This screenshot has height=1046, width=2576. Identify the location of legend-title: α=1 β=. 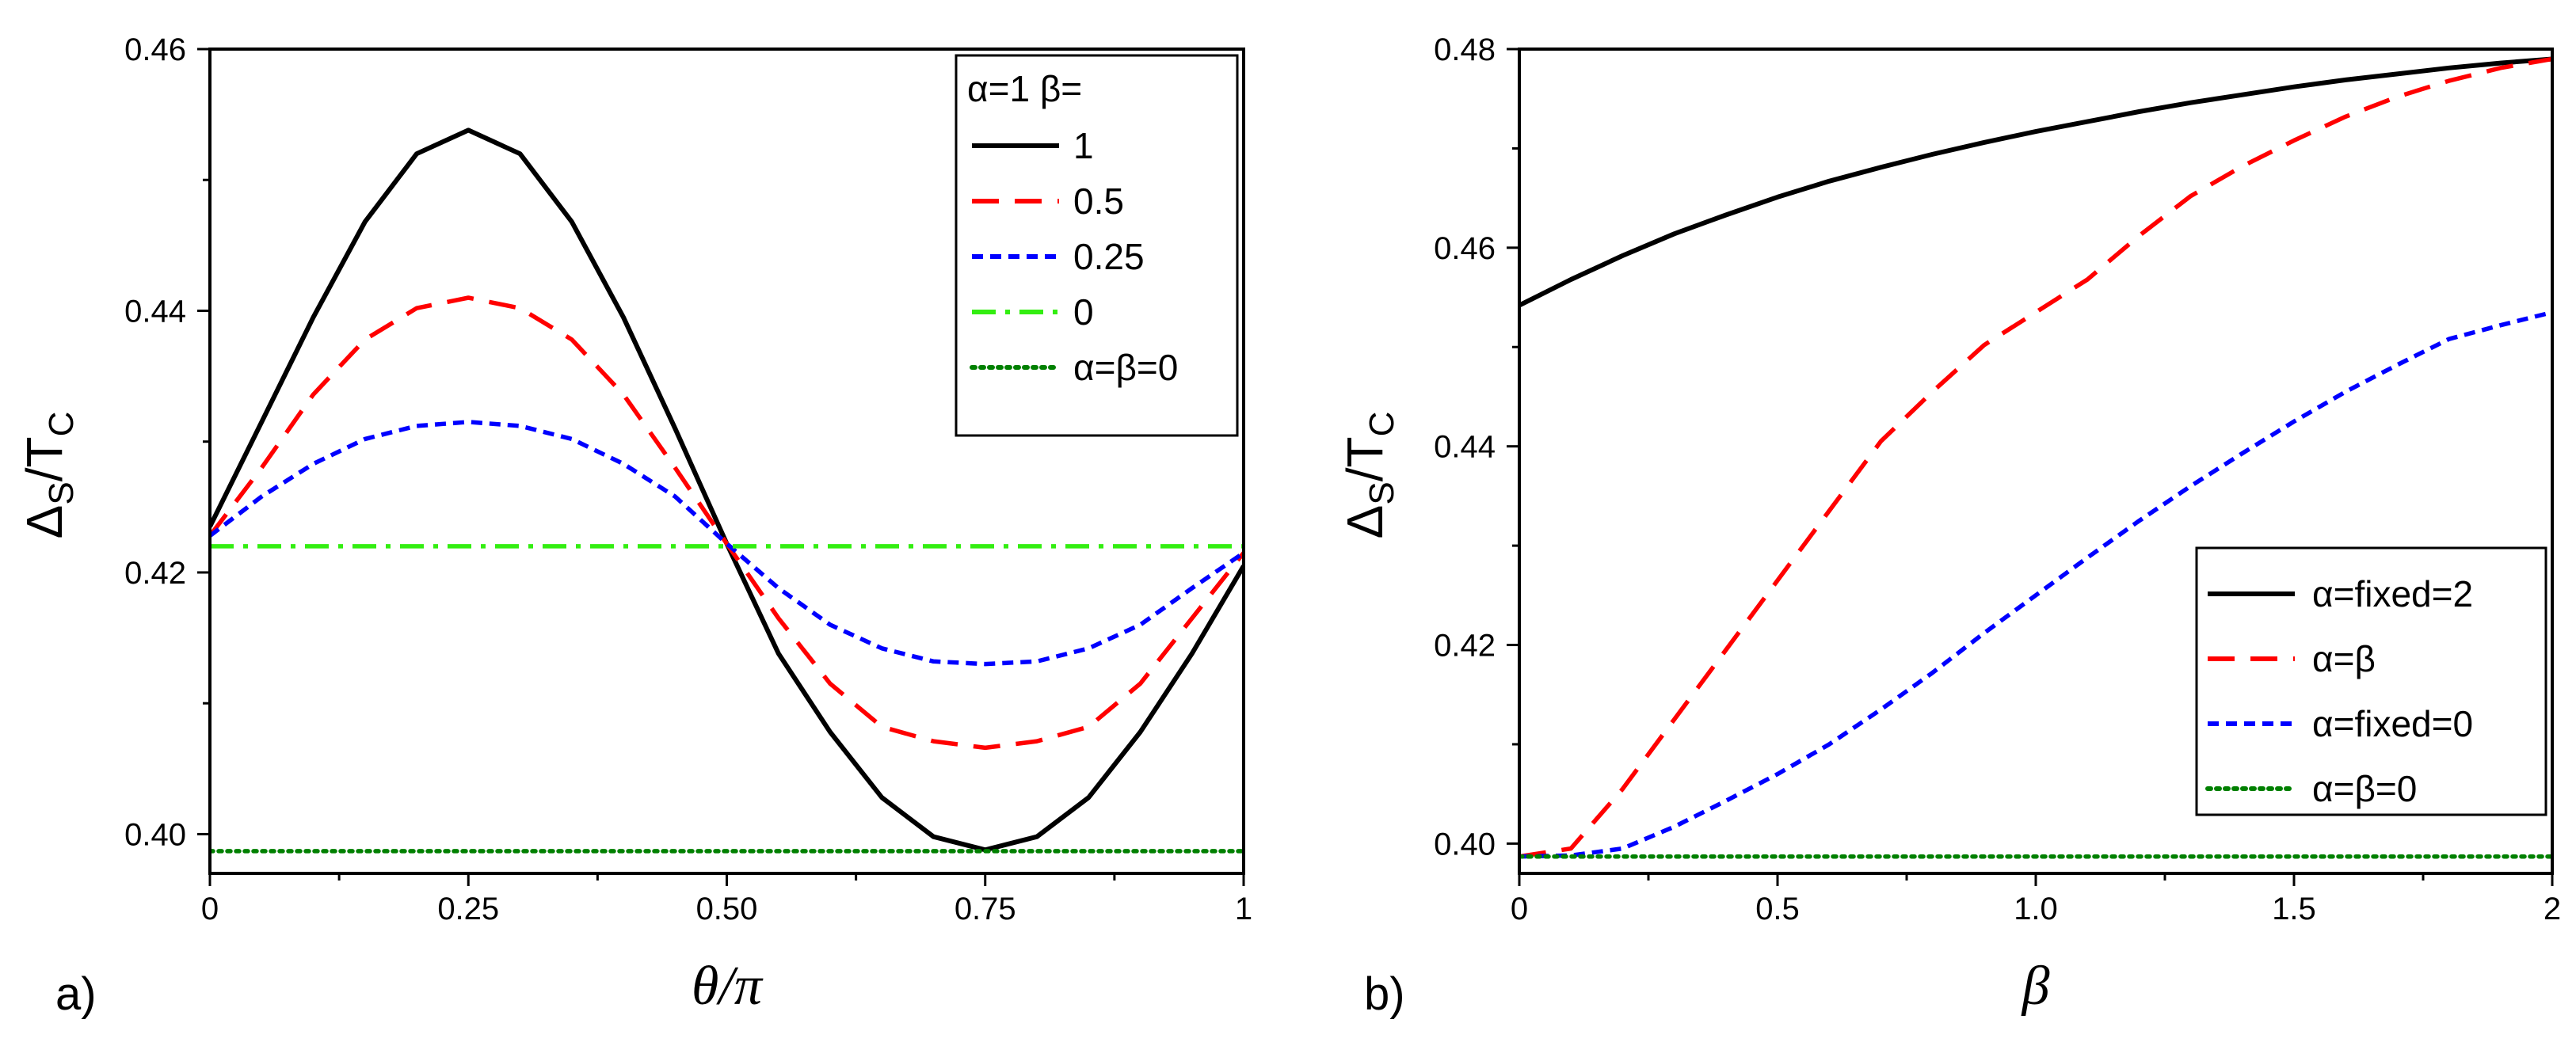
(1024, 89).